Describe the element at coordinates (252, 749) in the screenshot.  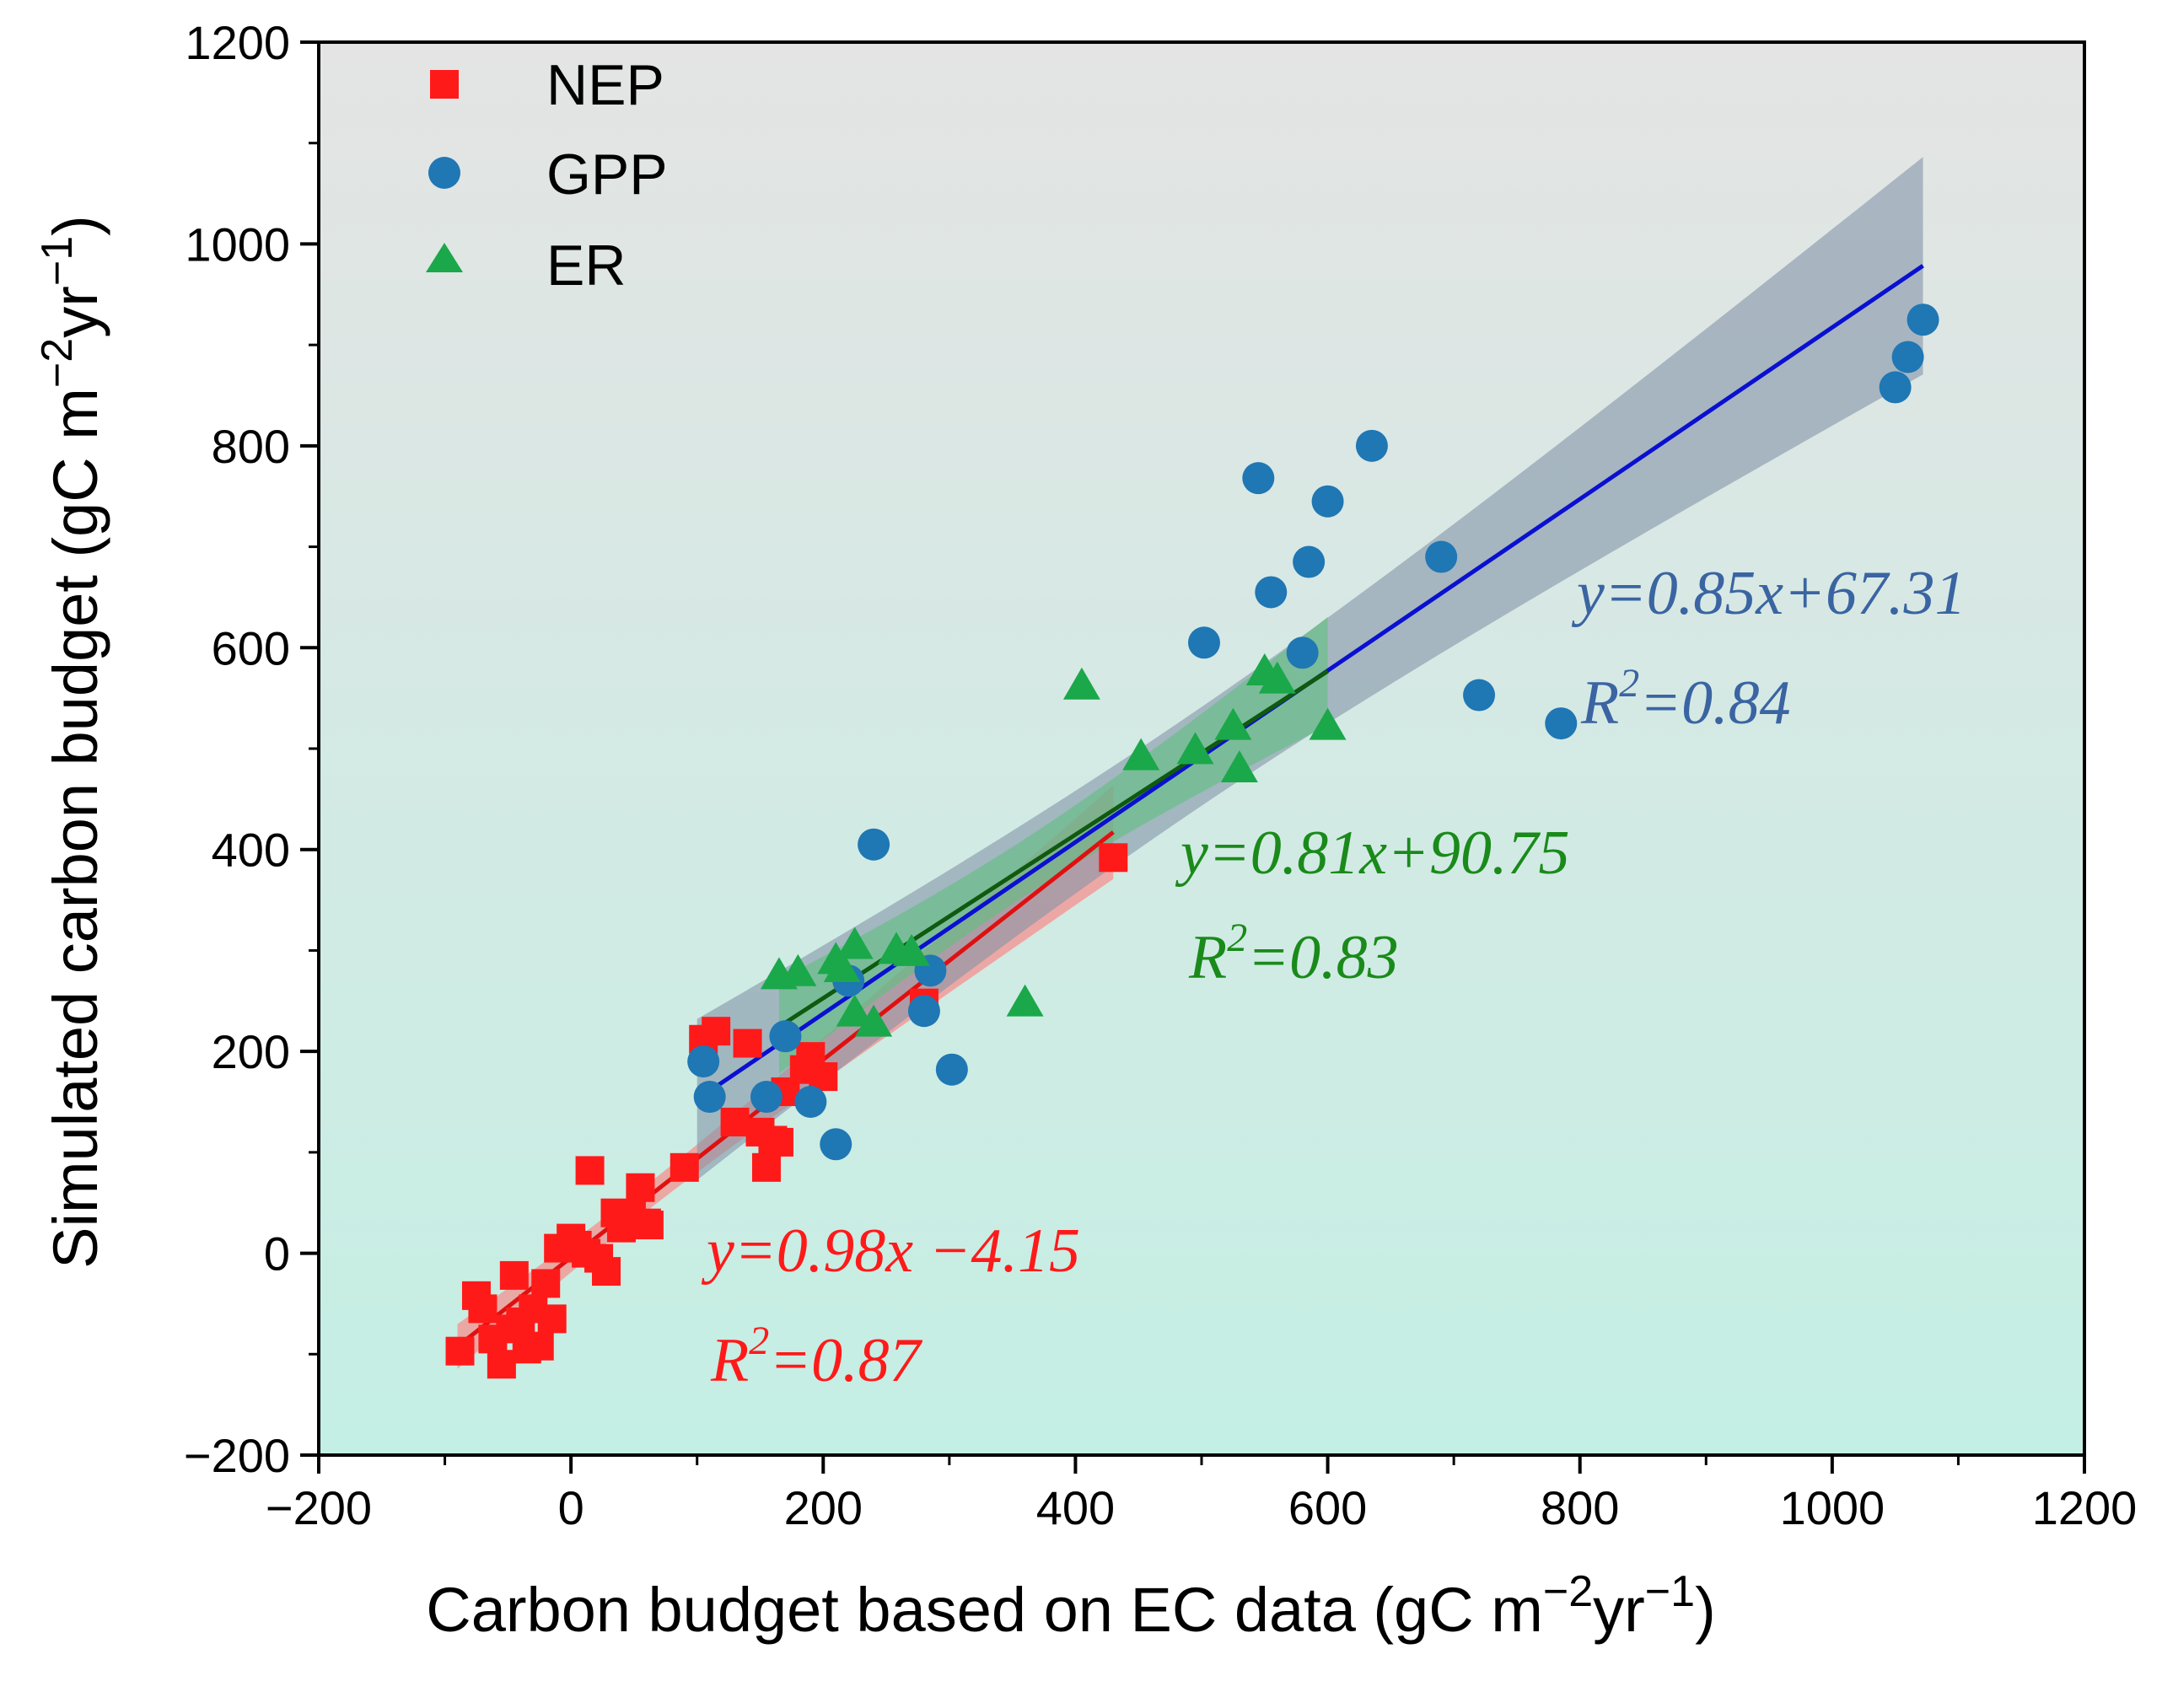
I see `y-axis-ticks: −200 0 200 400 600 800 1000 1200` at that location.